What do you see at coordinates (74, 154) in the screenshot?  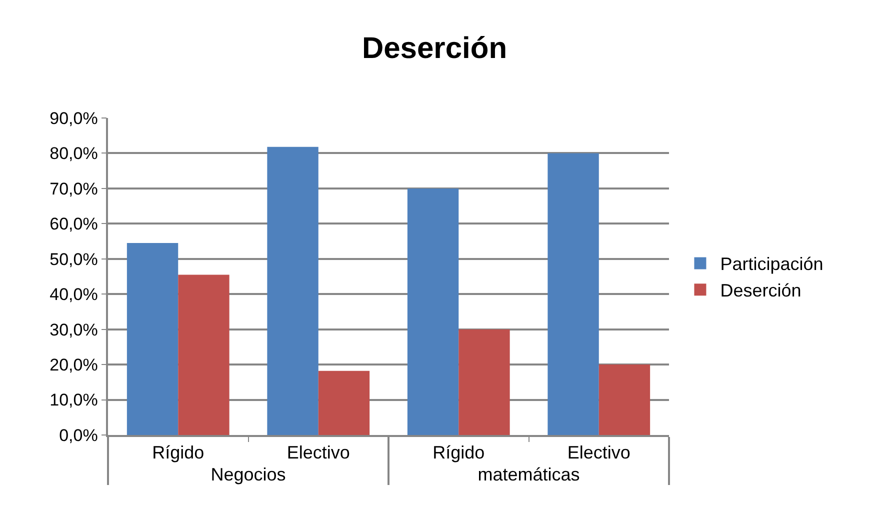 I see `y-tick-label: 80,0%` at bounding box center [74, 154].